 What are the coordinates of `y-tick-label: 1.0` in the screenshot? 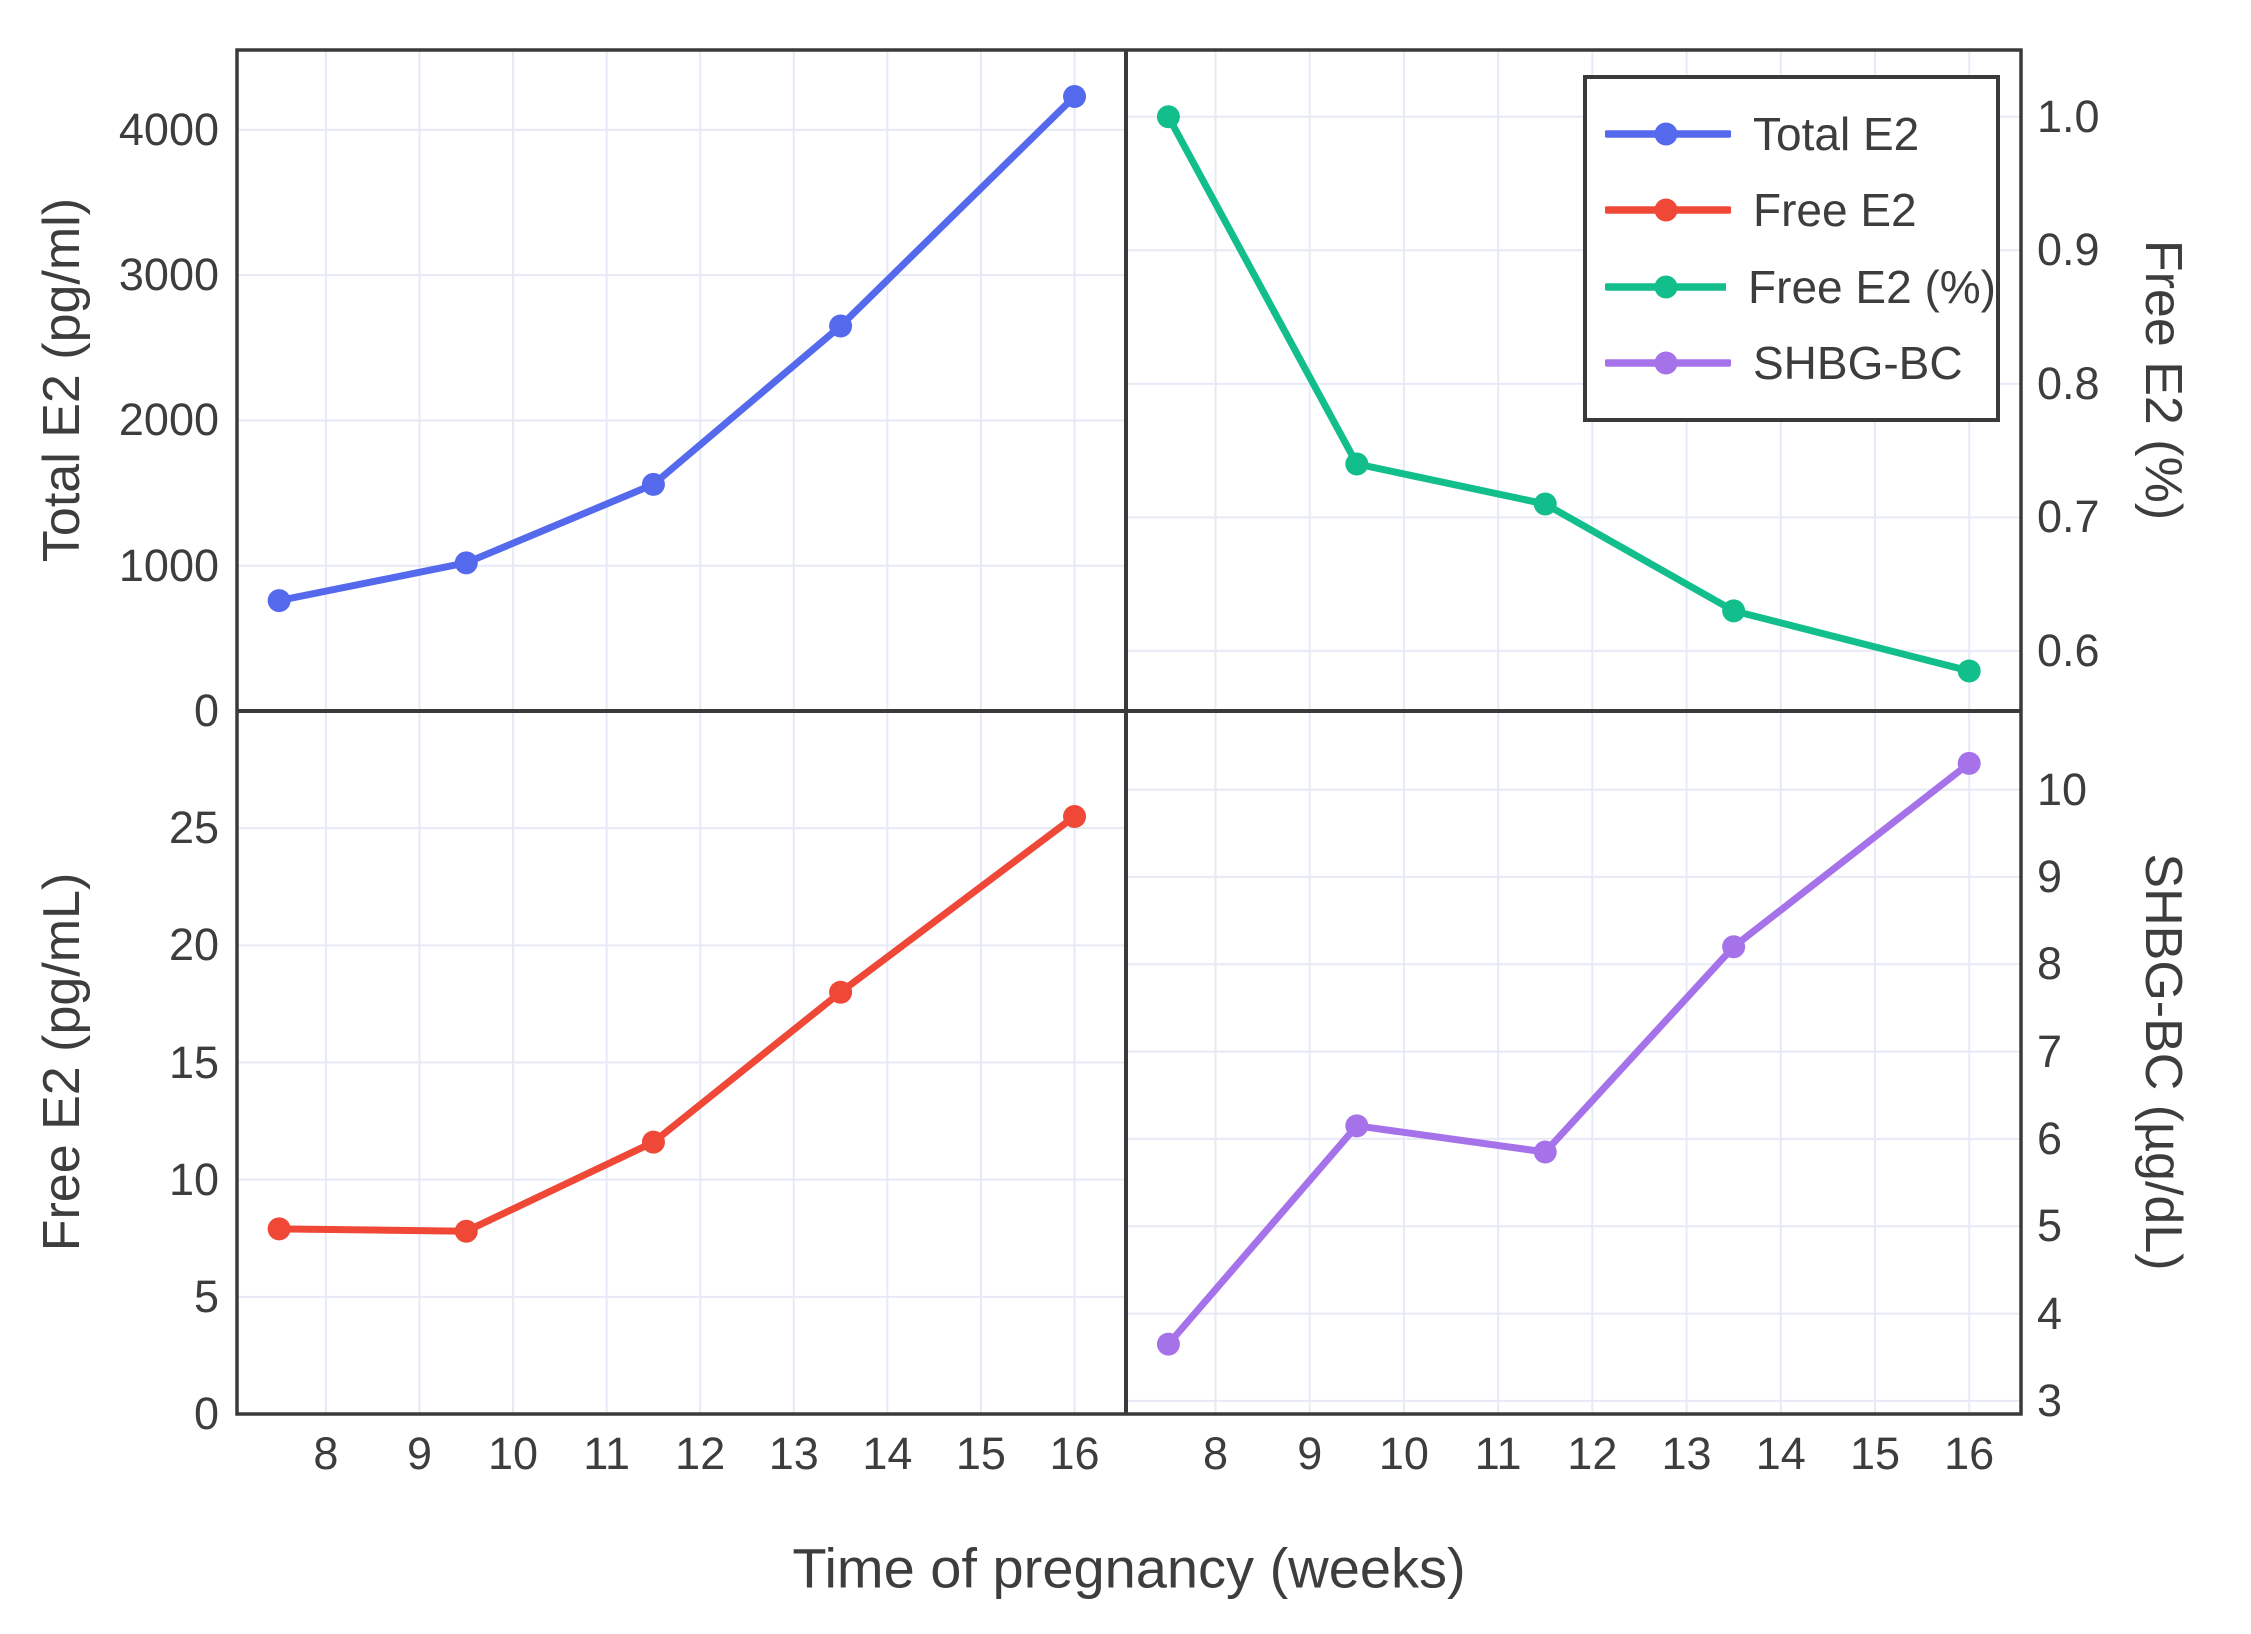 It's located at (2068, 116).